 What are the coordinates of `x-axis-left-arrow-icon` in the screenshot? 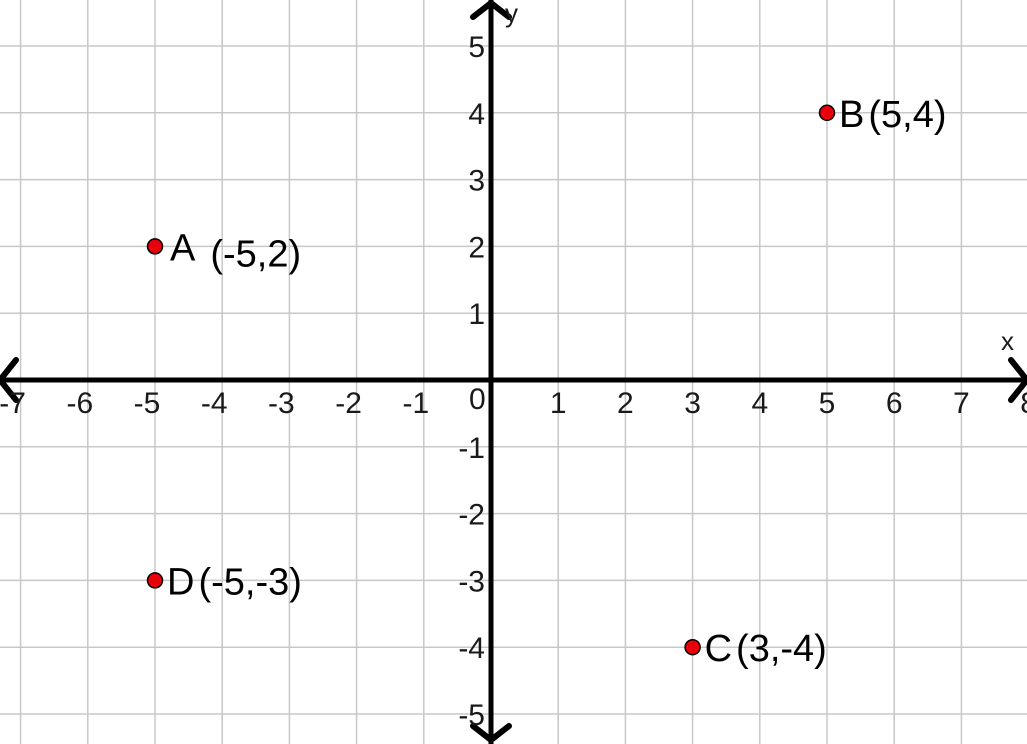 It's located at (9, 380).